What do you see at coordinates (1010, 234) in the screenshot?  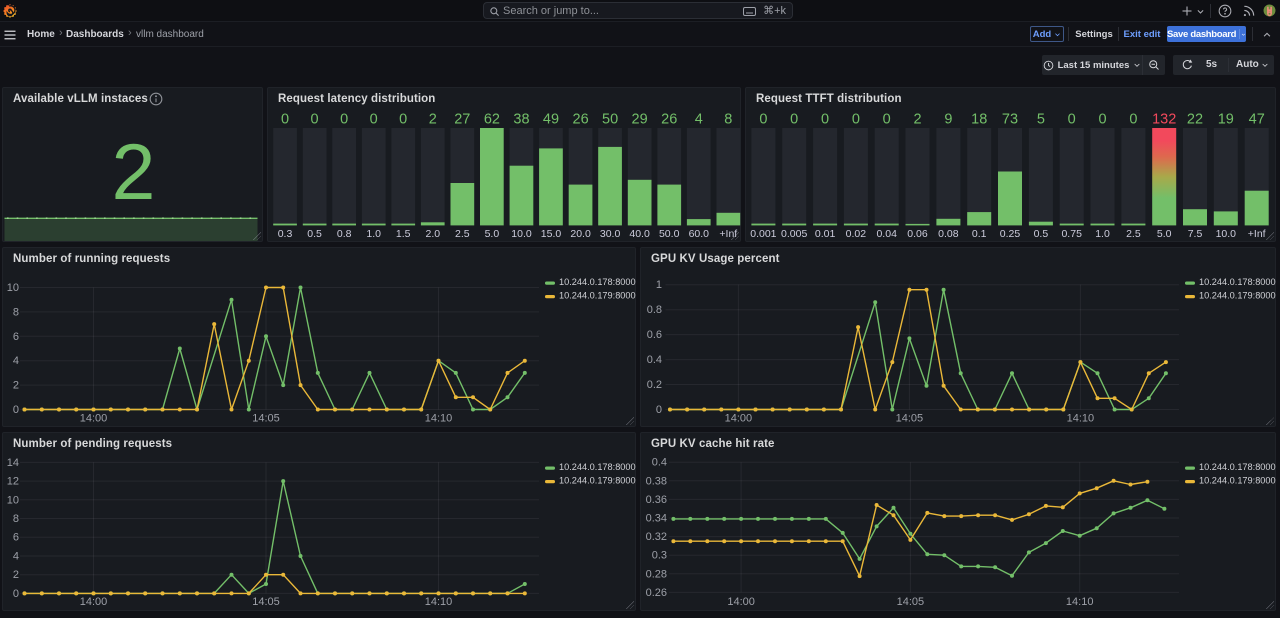 I see `svg-text: 0.25` at bounding box center [1010, 234].